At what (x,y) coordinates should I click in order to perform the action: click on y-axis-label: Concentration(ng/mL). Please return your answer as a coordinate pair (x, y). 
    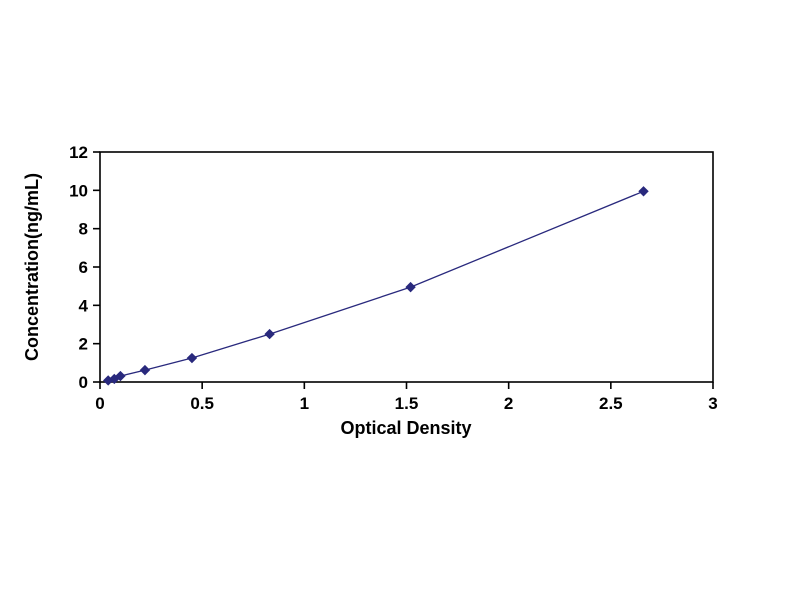
    Looking at the image, I should click on (32, 267).